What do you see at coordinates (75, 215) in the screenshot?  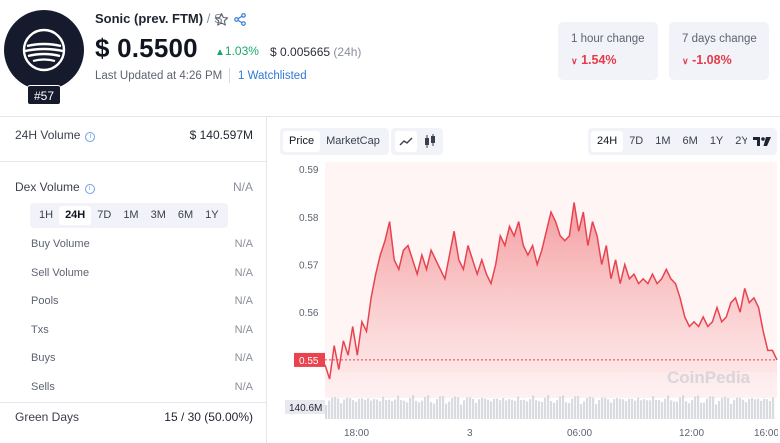 I see `timeframe-24h: 24H` at bounding box center [75, 215].